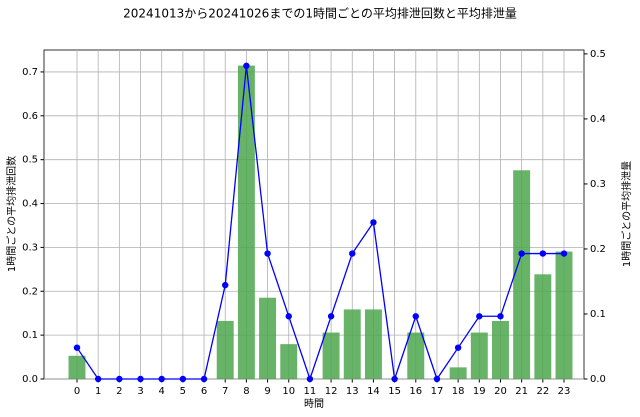 Image resolution: width=640 pixels, height=417 pixels. I want to click on chart-title: 20241013から20241026までの1時間ごとの平均排泄回数と平均排泄量, so click(320, 13).